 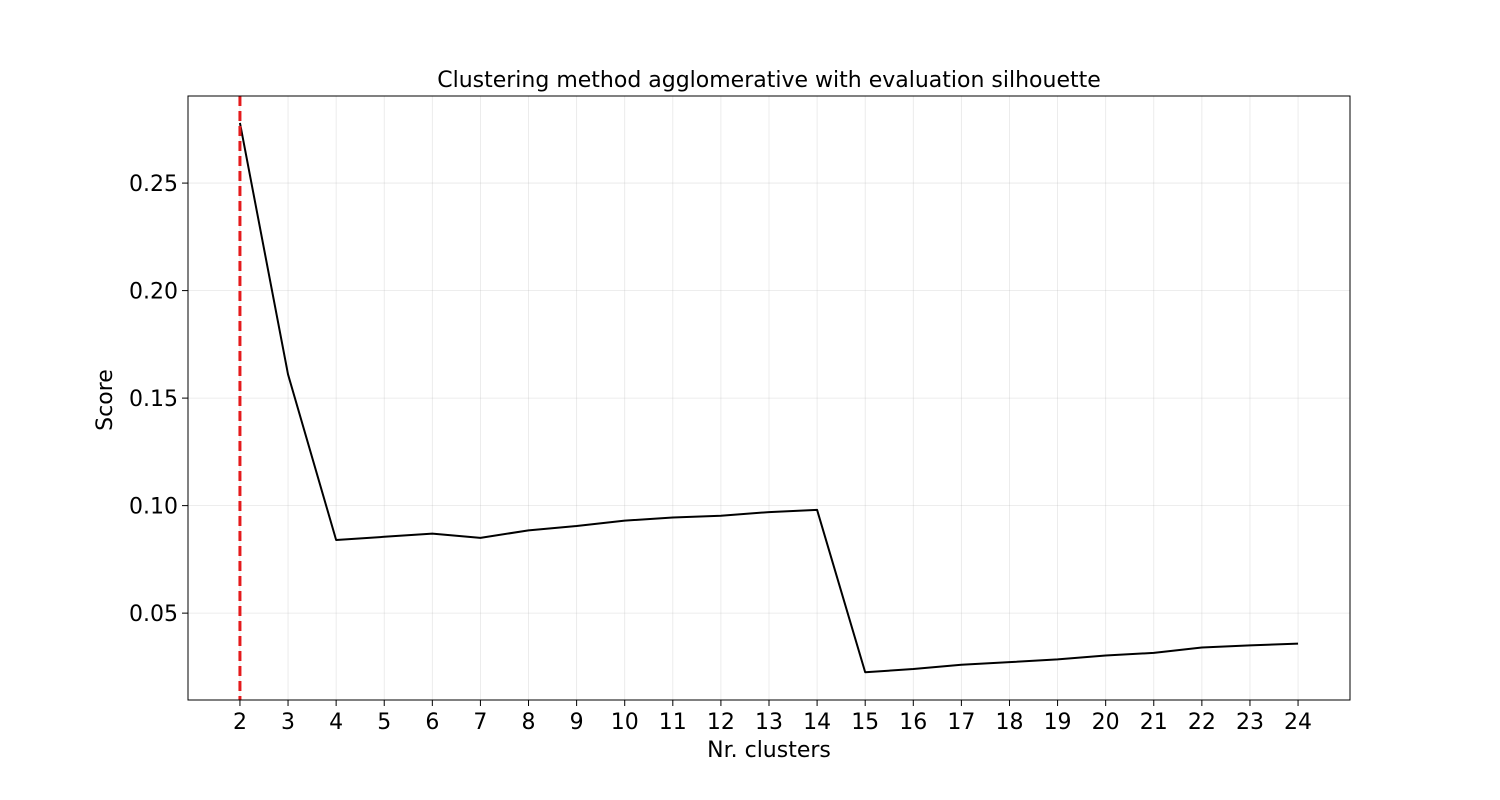 What do you see at coordinates (913, 722) in the screenshot?
I see `x-tick-label: 16` at bounding box center [913, 722].